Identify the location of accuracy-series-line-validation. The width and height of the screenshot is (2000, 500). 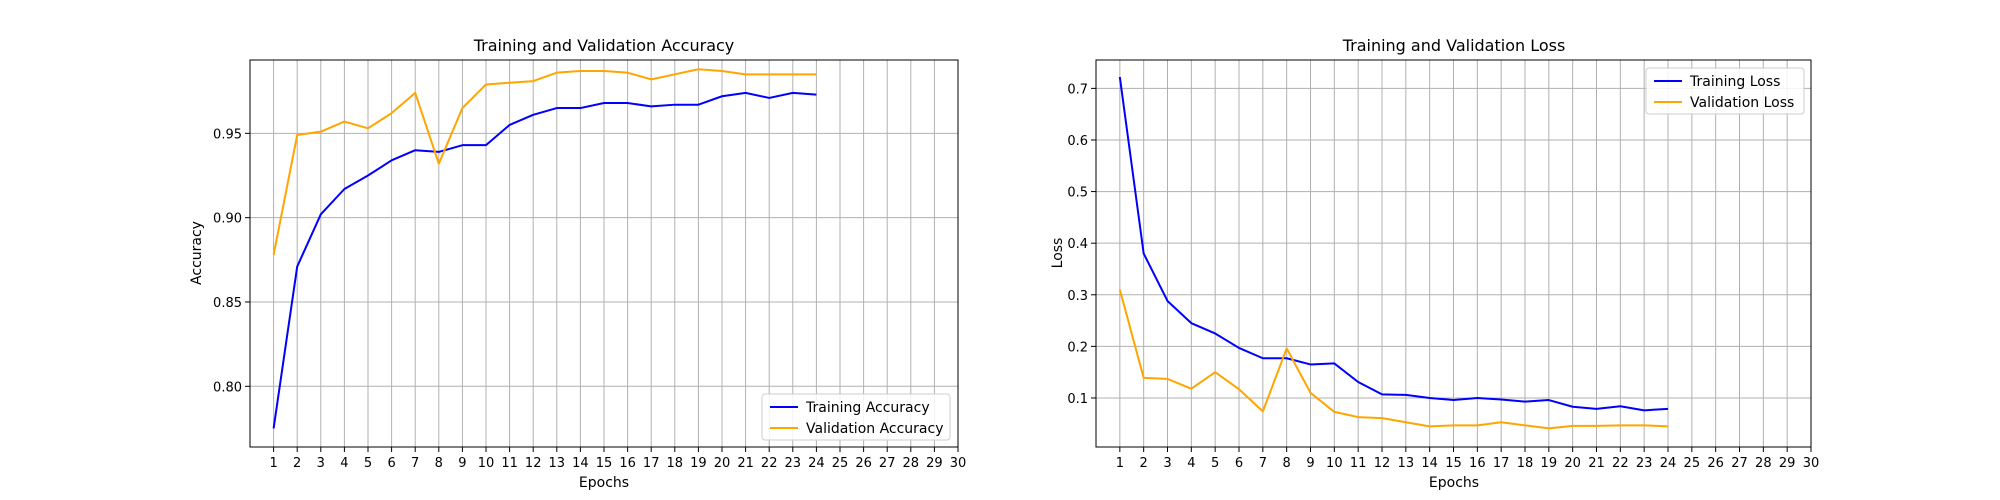
(544, 161).